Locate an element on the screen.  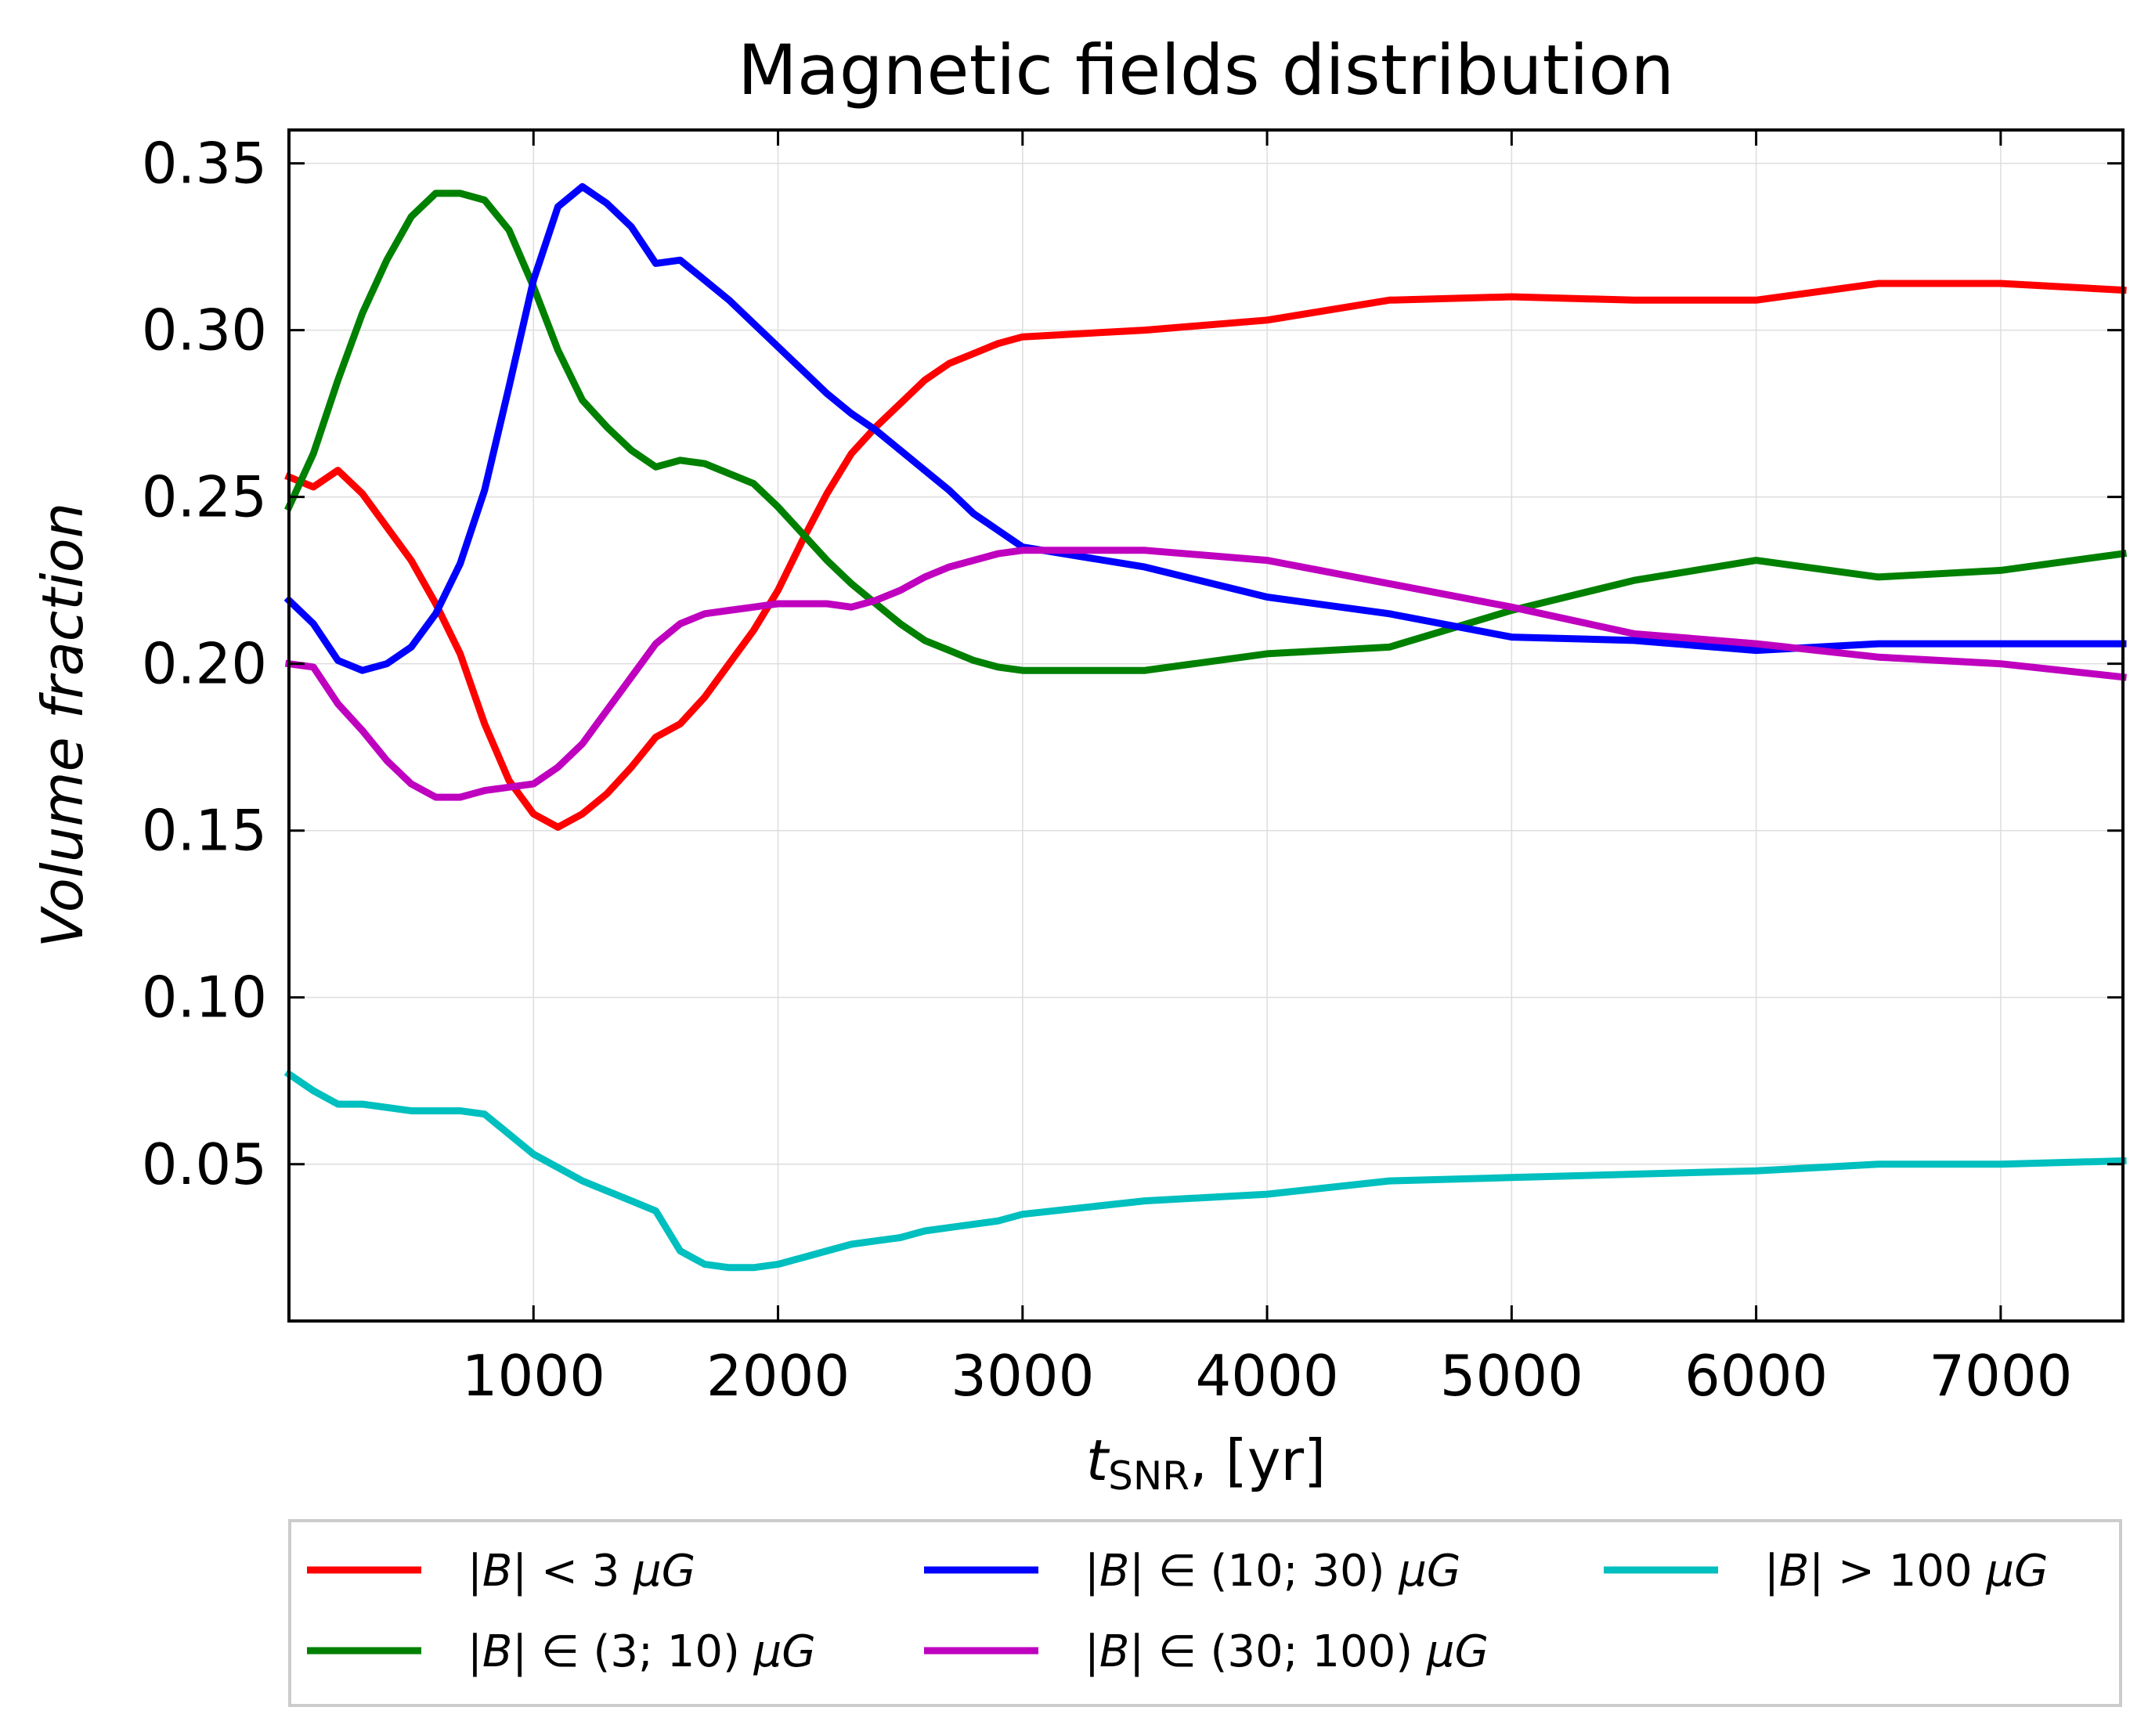
y-tick-label: 0.20 is located at coordinates (204, 664).